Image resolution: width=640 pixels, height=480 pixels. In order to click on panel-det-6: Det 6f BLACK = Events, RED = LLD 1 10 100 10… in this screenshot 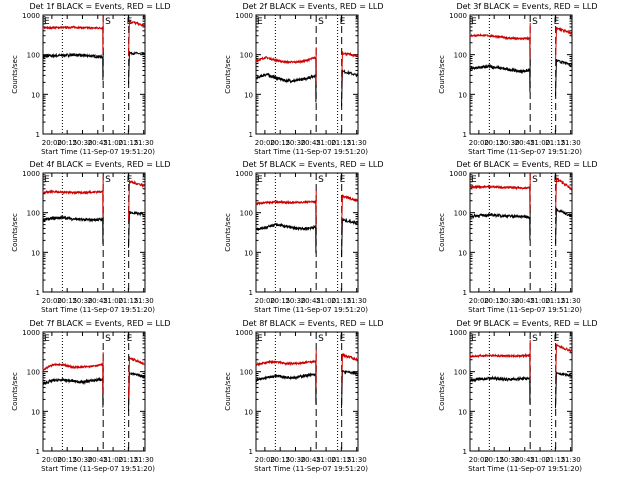, I will do `click(518, 237)`.